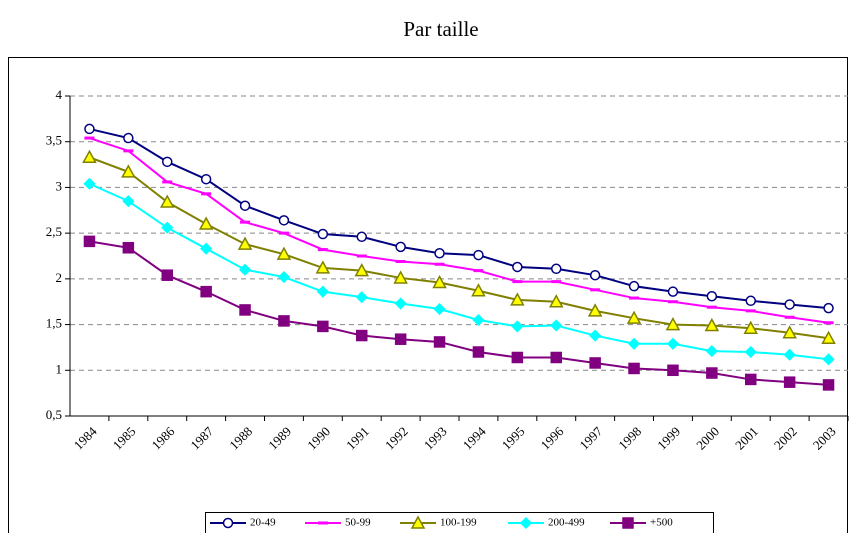 The image size is (856, 533). Describe the element at coordinates (59, 277) in the screenshot. I see `y-tick-label: 2` at that location.